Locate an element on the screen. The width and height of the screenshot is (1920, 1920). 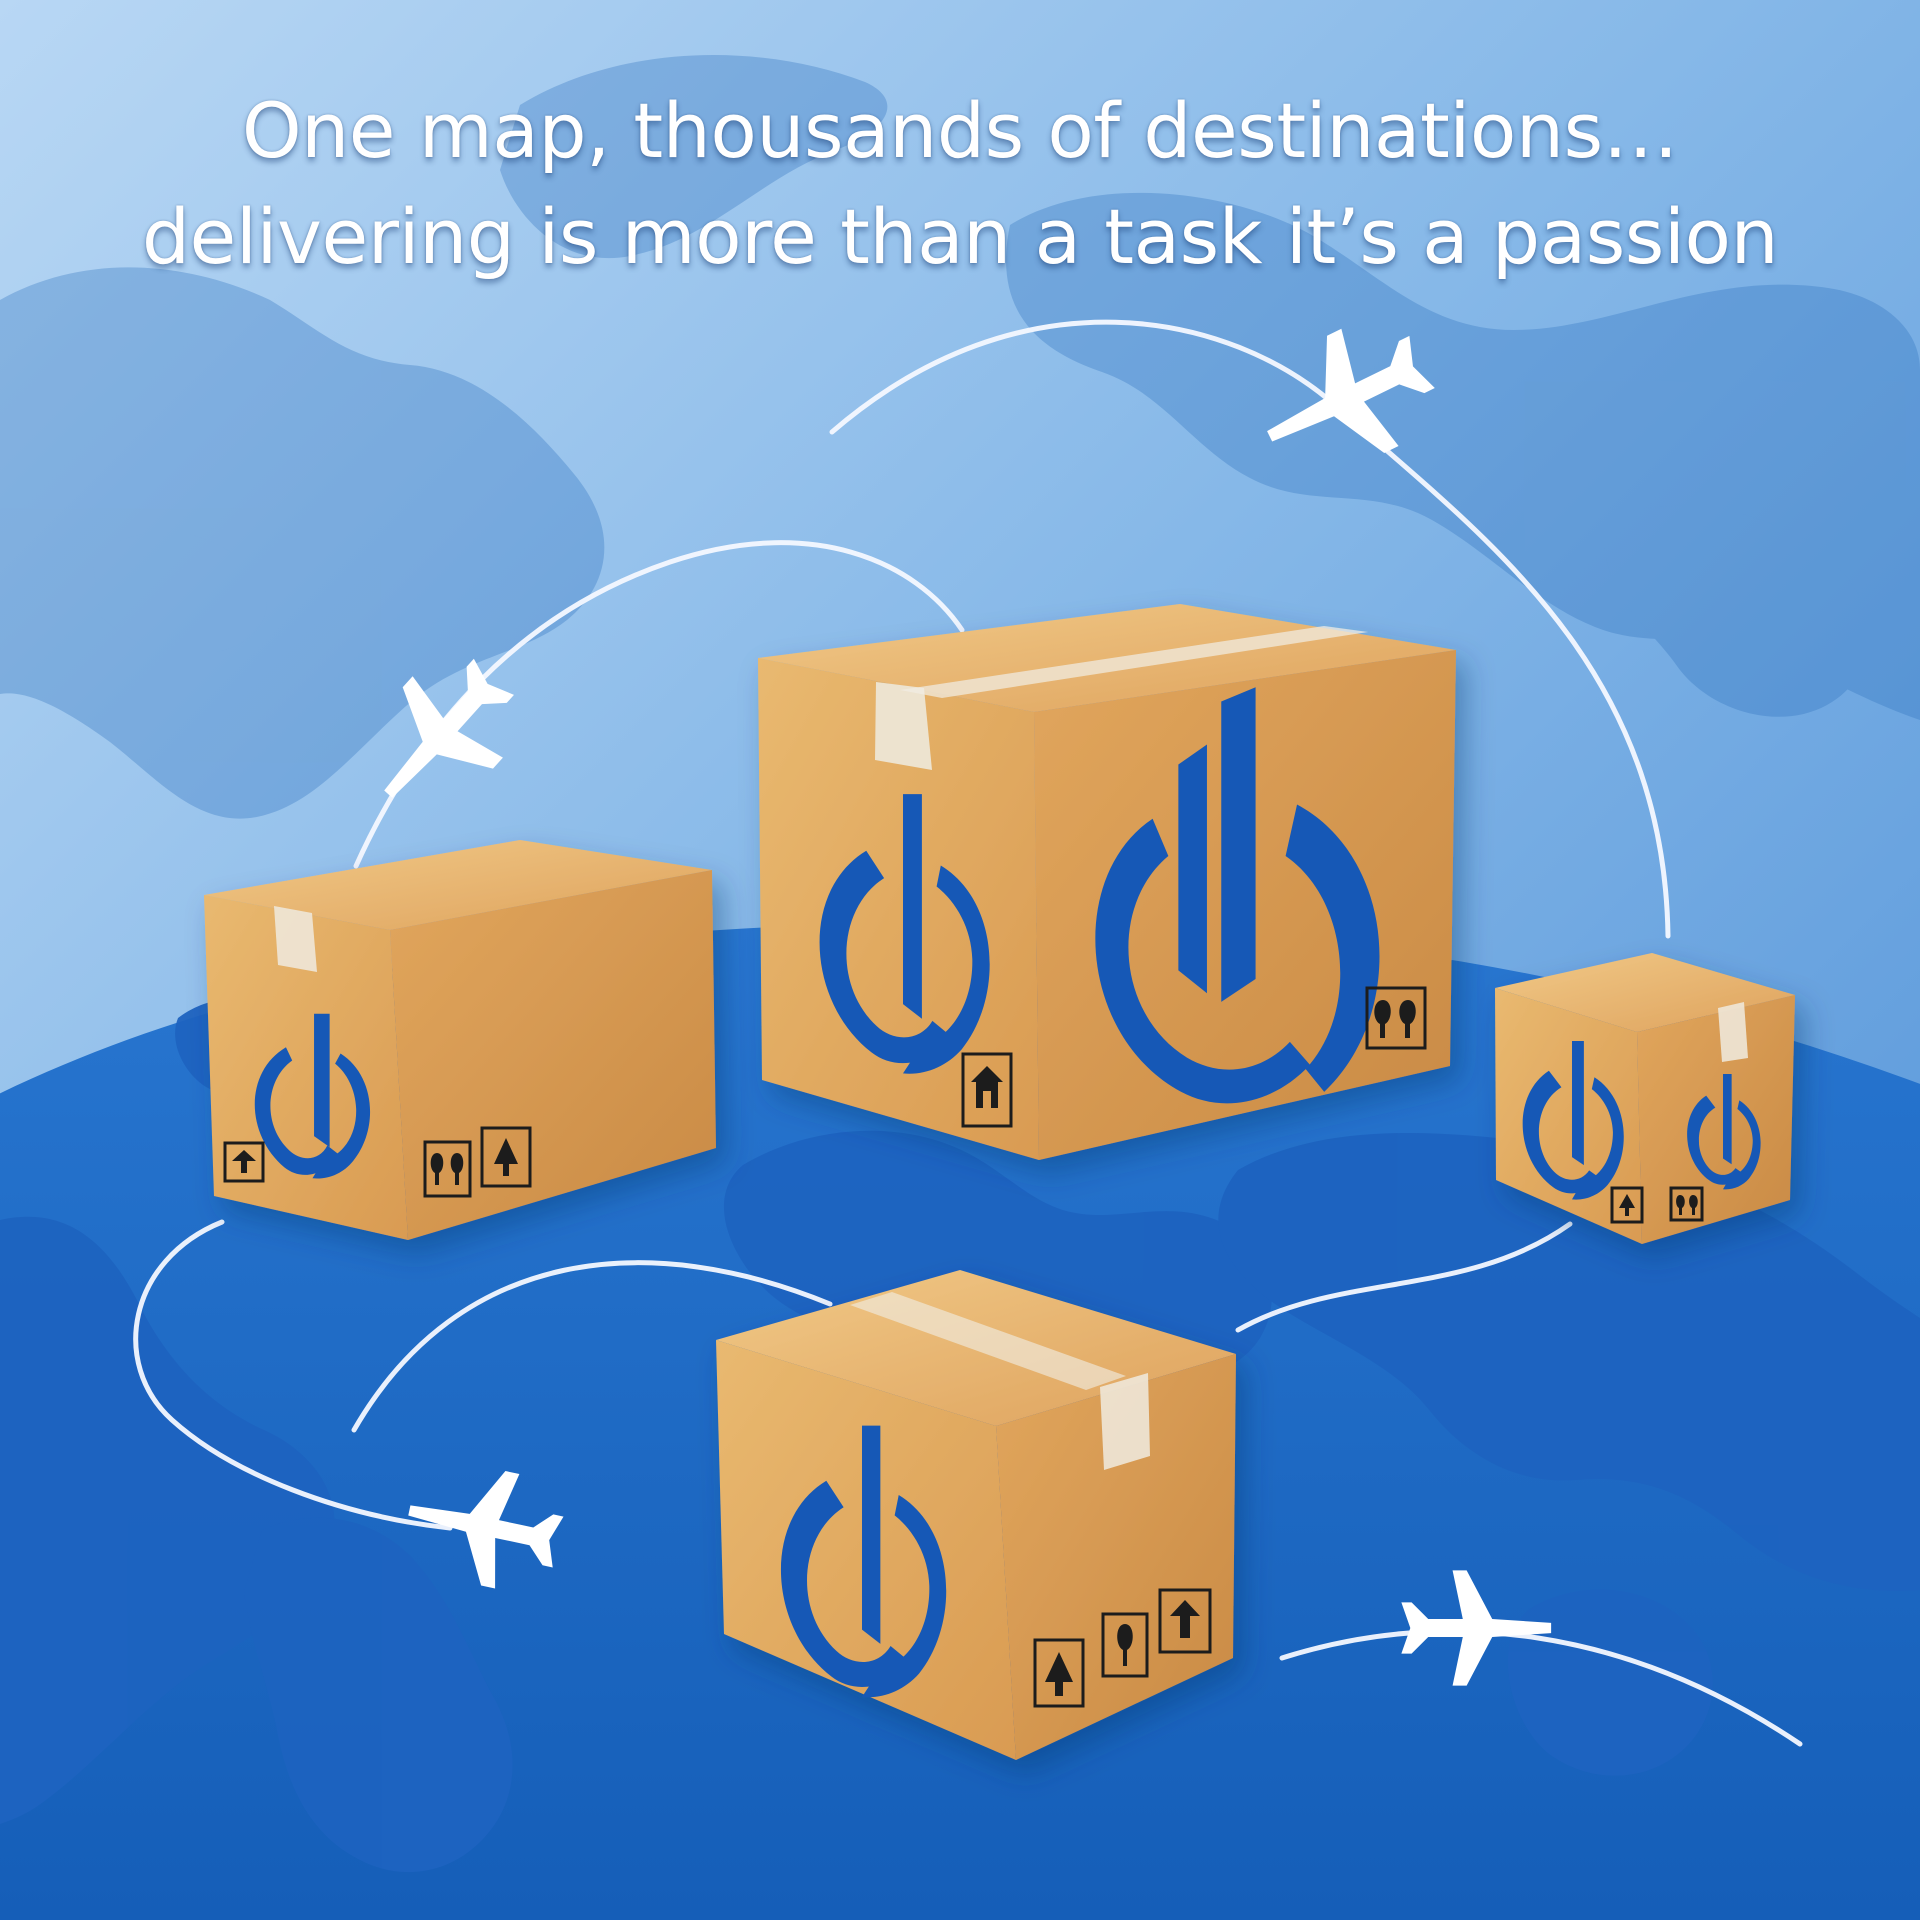
home-delivery-icon is located at coordinates (987, 1090).